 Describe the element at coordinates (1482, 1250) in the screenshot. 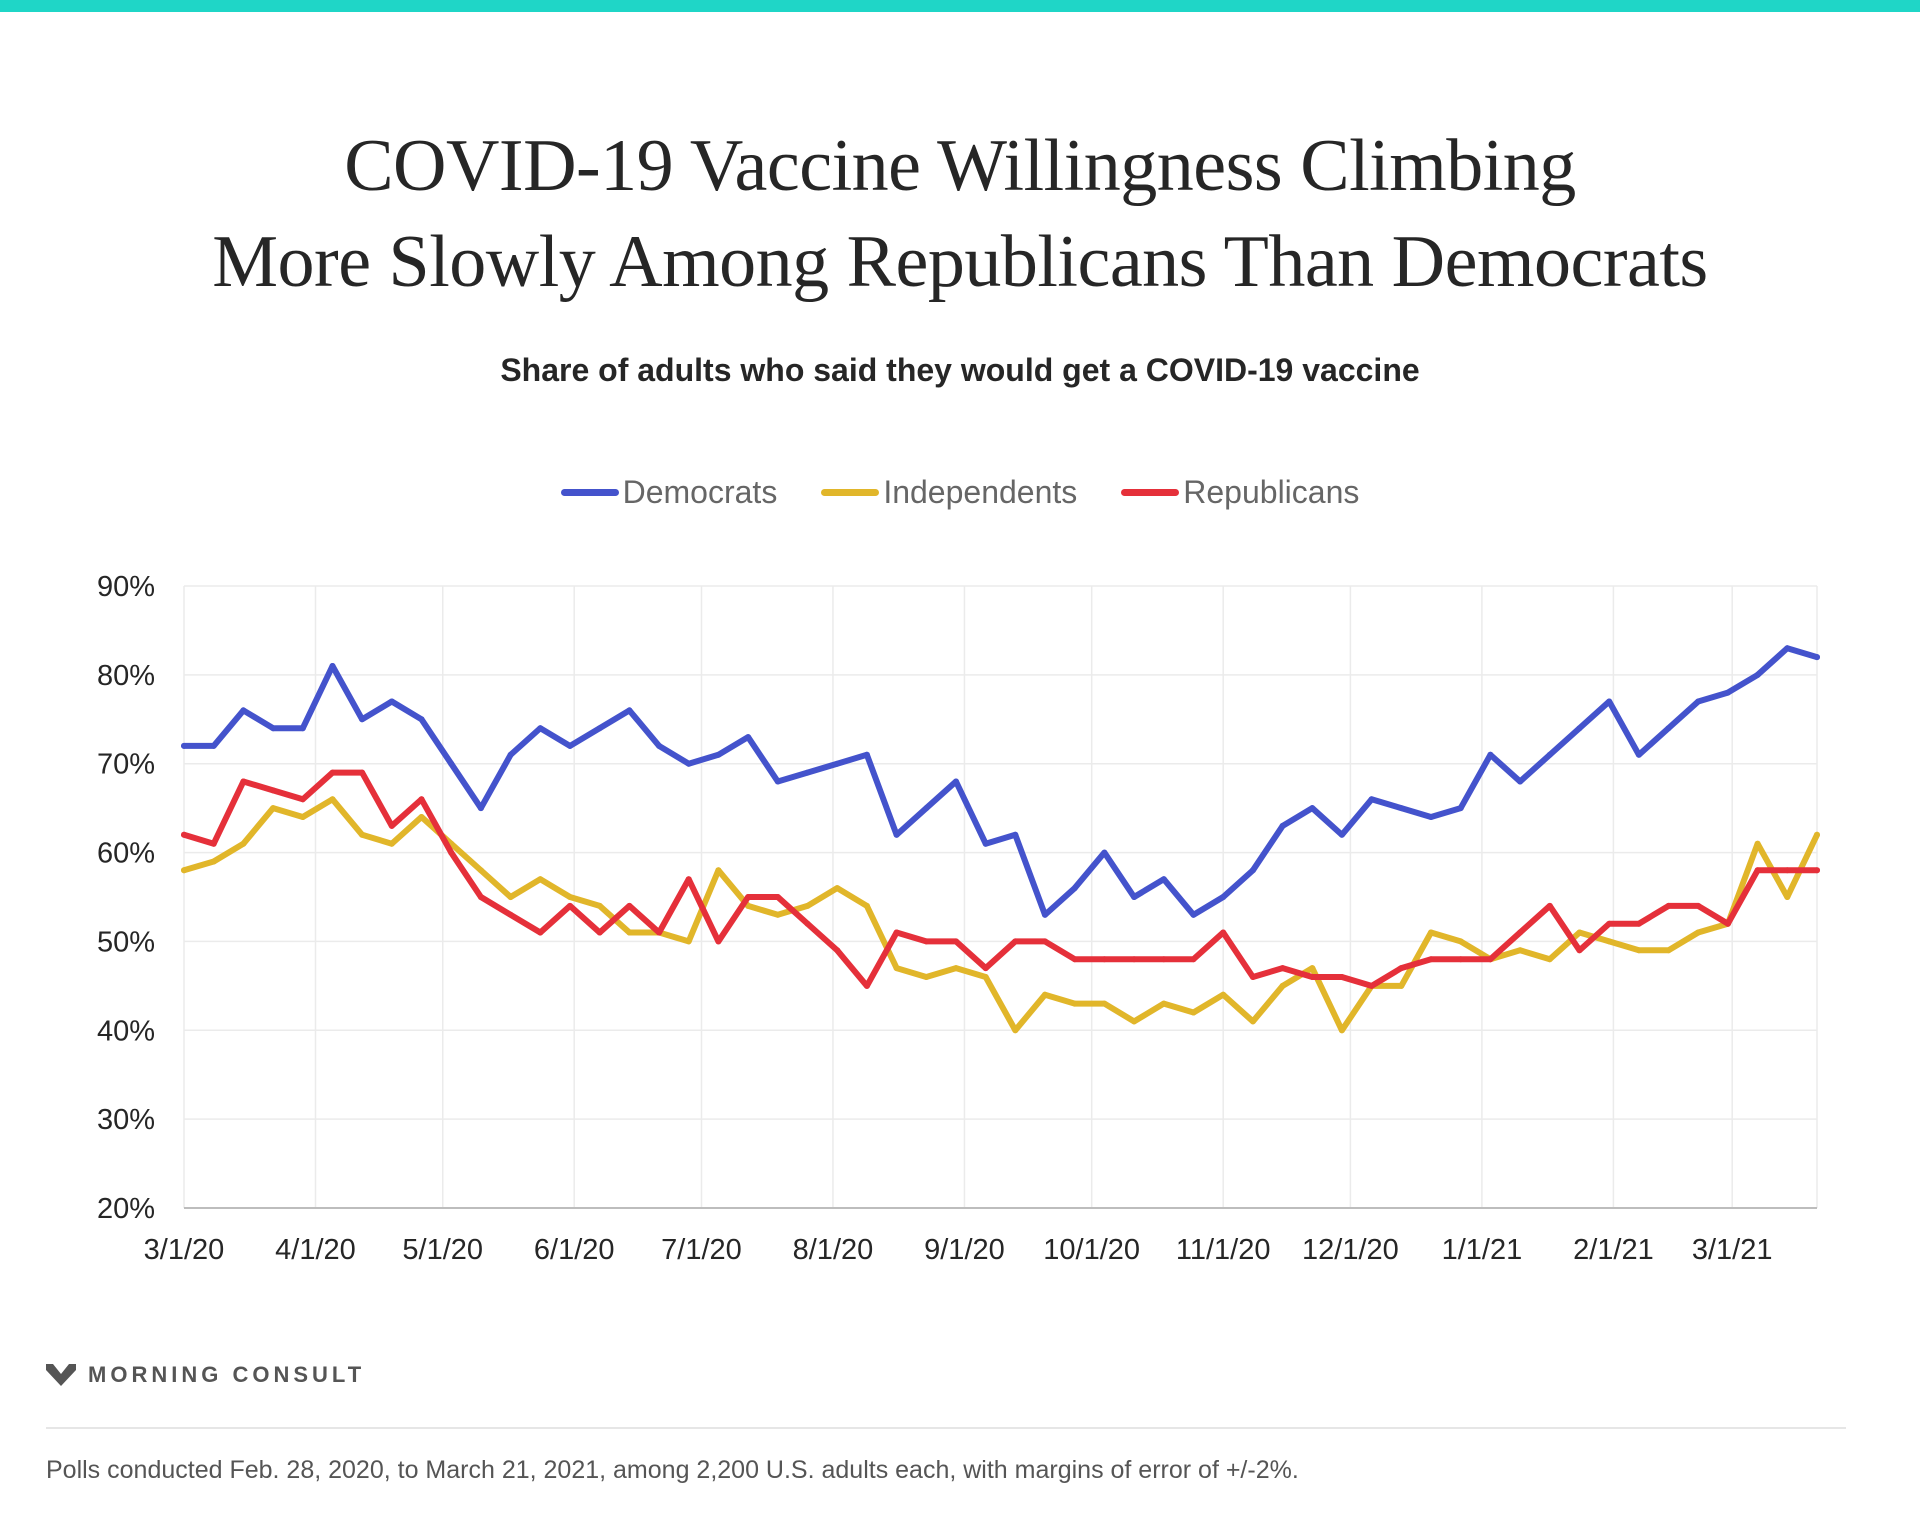

I see `x-tick-label: 1/1/21` at that location.